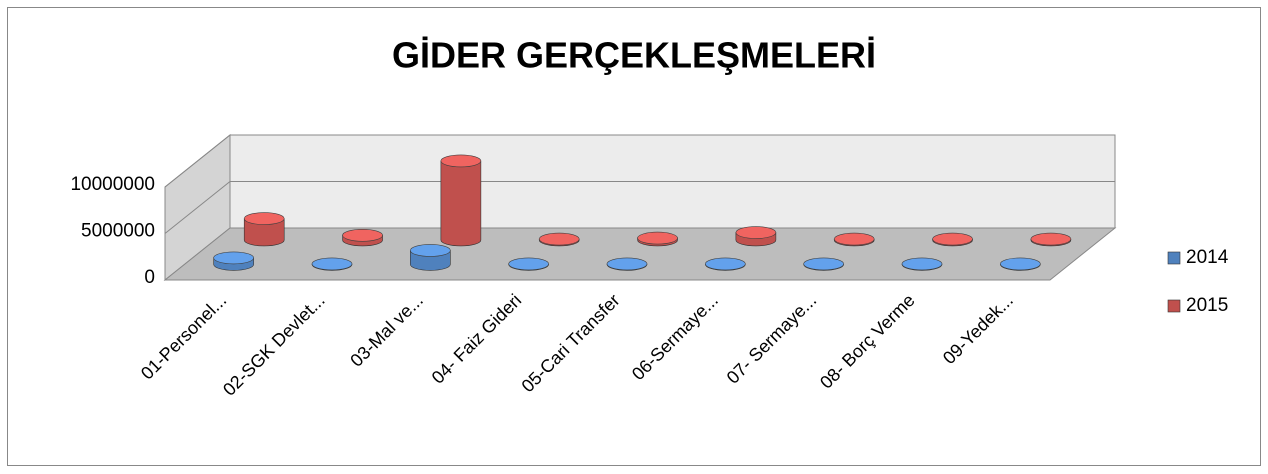 The height and width of the screenshot is (474, 1268). What do you see at coordinates (634, 55) in the screenshot?
I see `chart-title: GİDER GERÇEKLEŞMELERİ` at bounding box center [634, 55].